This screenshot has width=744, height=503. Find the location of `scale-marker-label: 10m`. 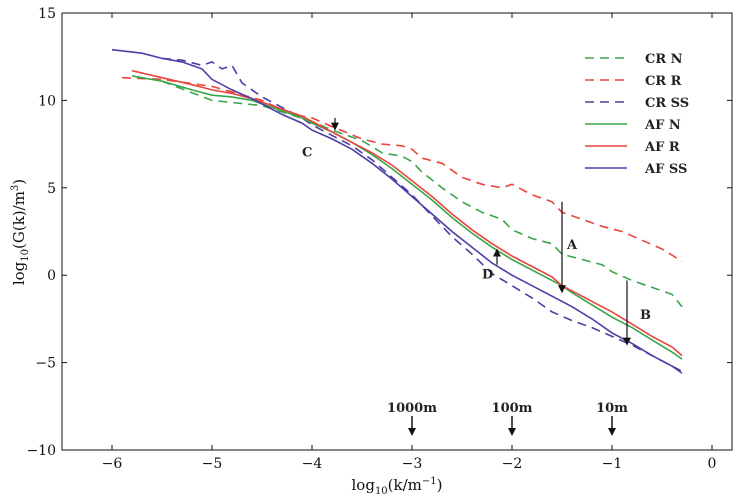

scale-marker-label: 10m is located at coordinates (612, 408).